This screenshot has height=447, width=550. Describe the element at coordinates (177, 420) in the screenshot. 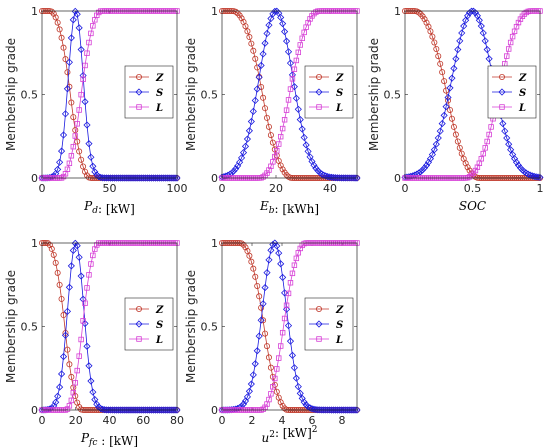

I see `x-tick-label: 80` at that location.